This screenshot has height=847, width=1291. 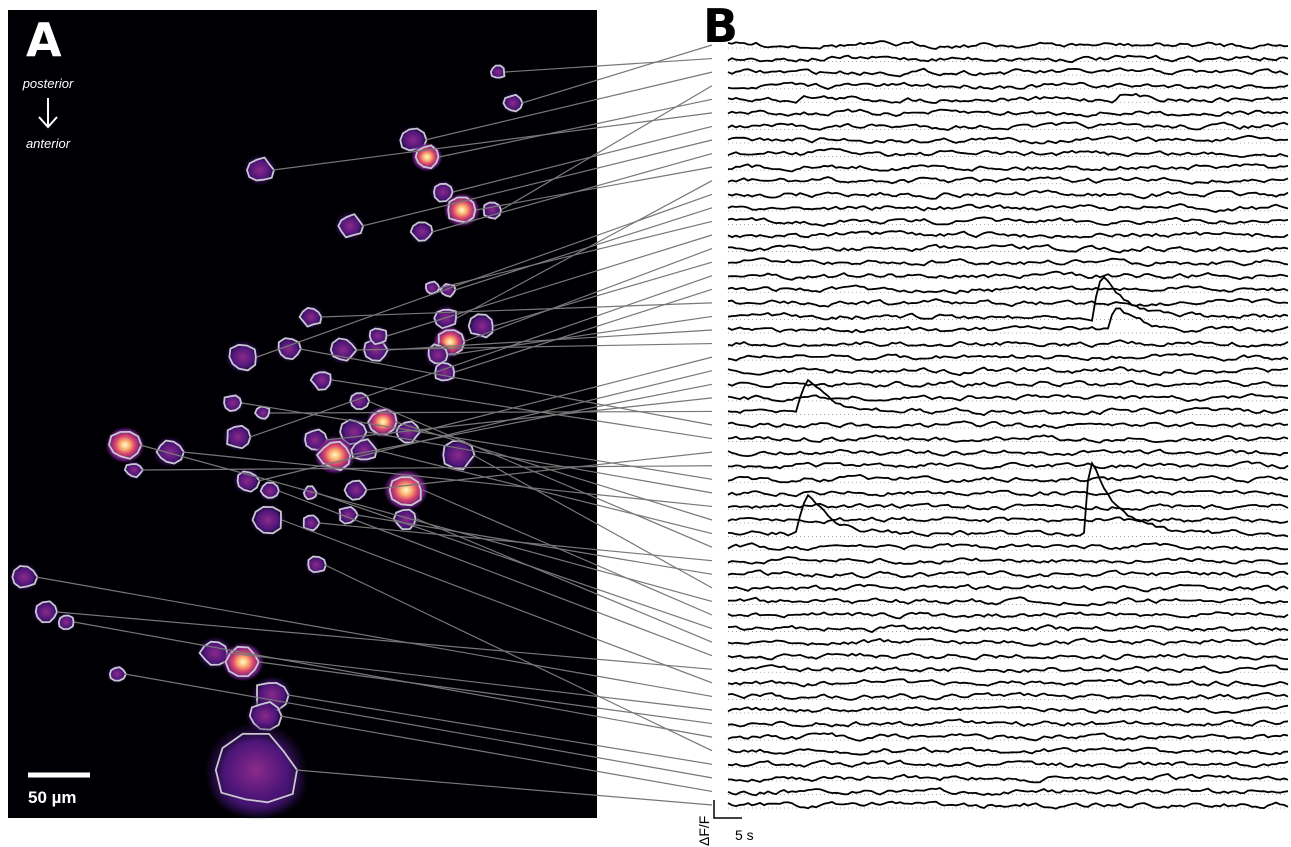 What do you see at coordinates (48, 143) in the screenshot?
I see `orientation-label: anterior` at bounding box center [48, 143].